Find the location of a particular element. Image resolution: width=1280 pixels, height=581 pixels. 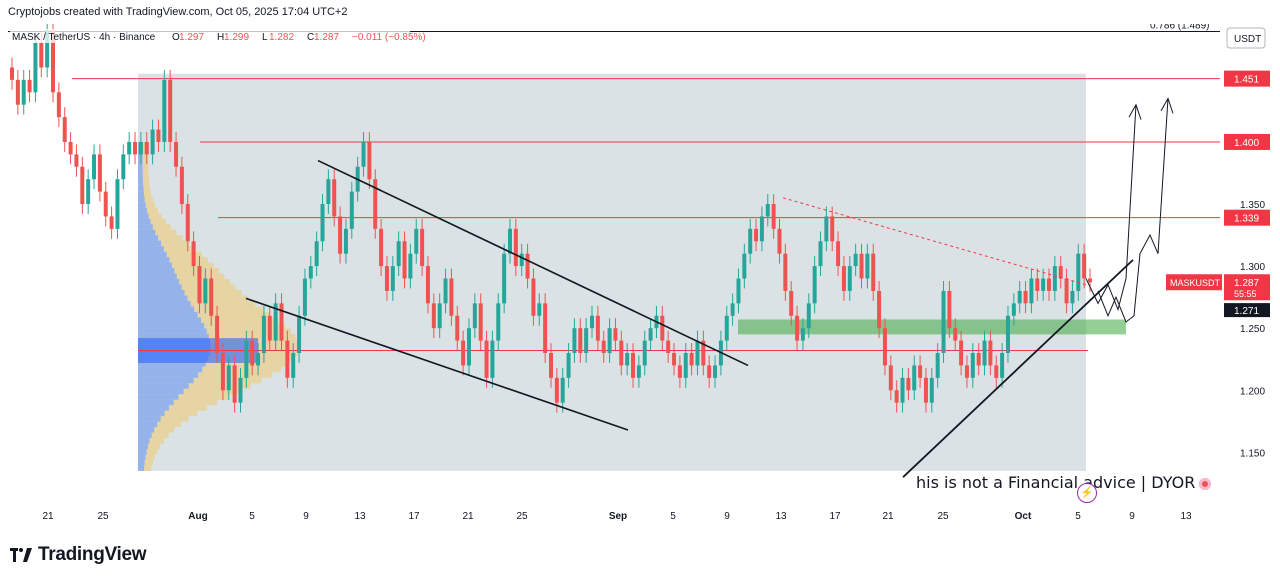

currency-button is located at coordinates (1246, 38).